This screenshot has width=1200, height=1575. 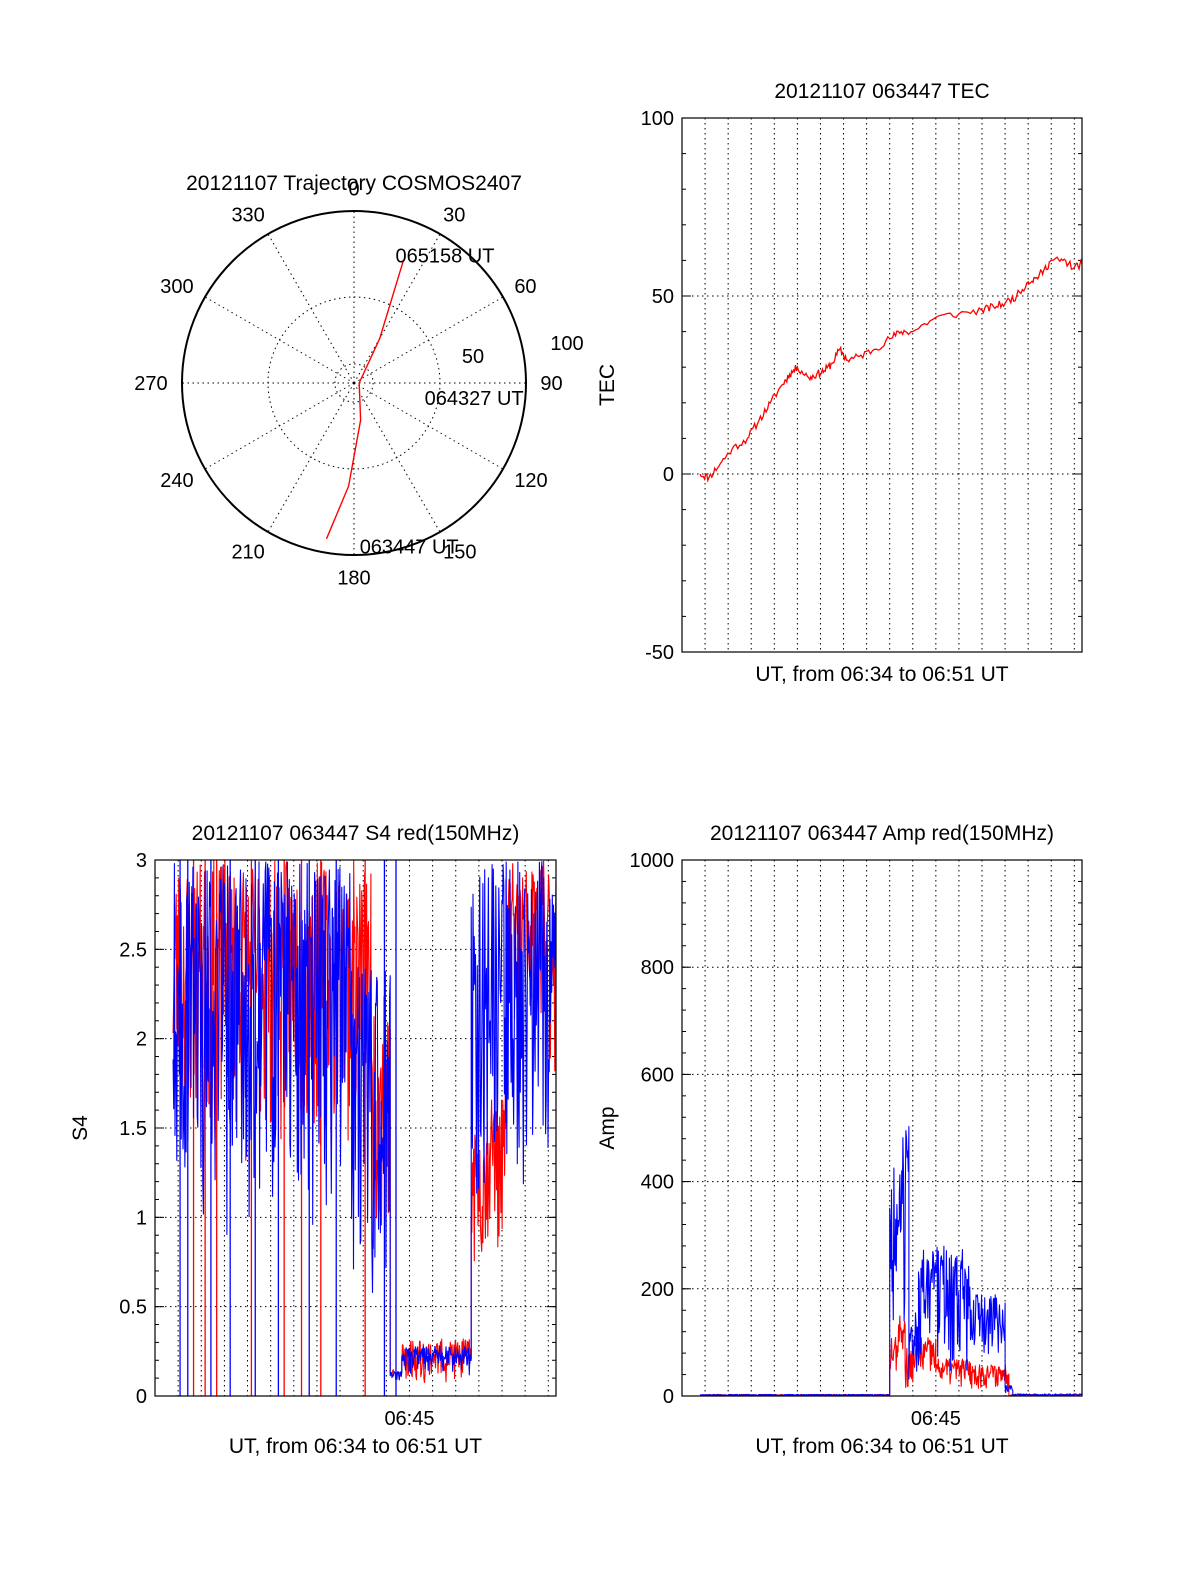 What do you see at coordinates (141, 861) in the screenshot?
I see `y-tick-label: 3` at bounding box center [141, 861].